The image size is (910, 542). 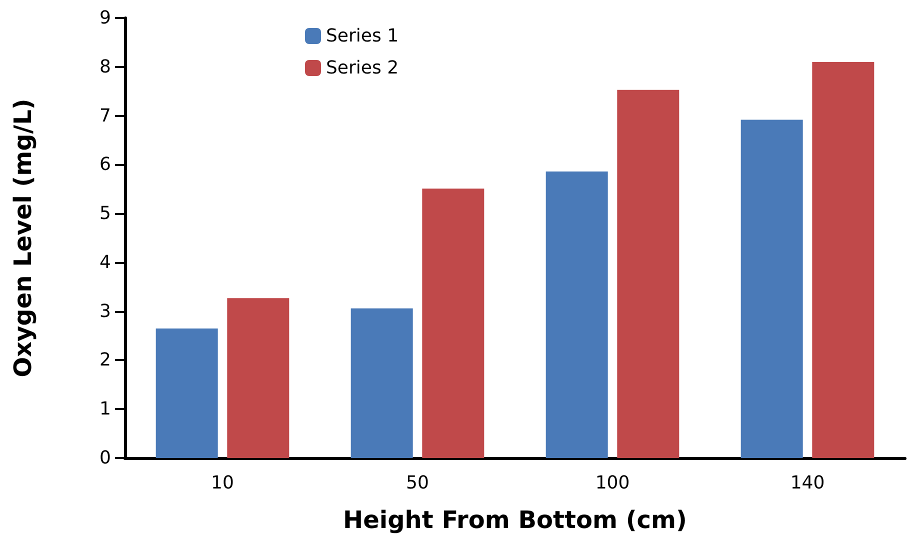 I want to click on y-tick-label: 4, so click(x=105, y=262).